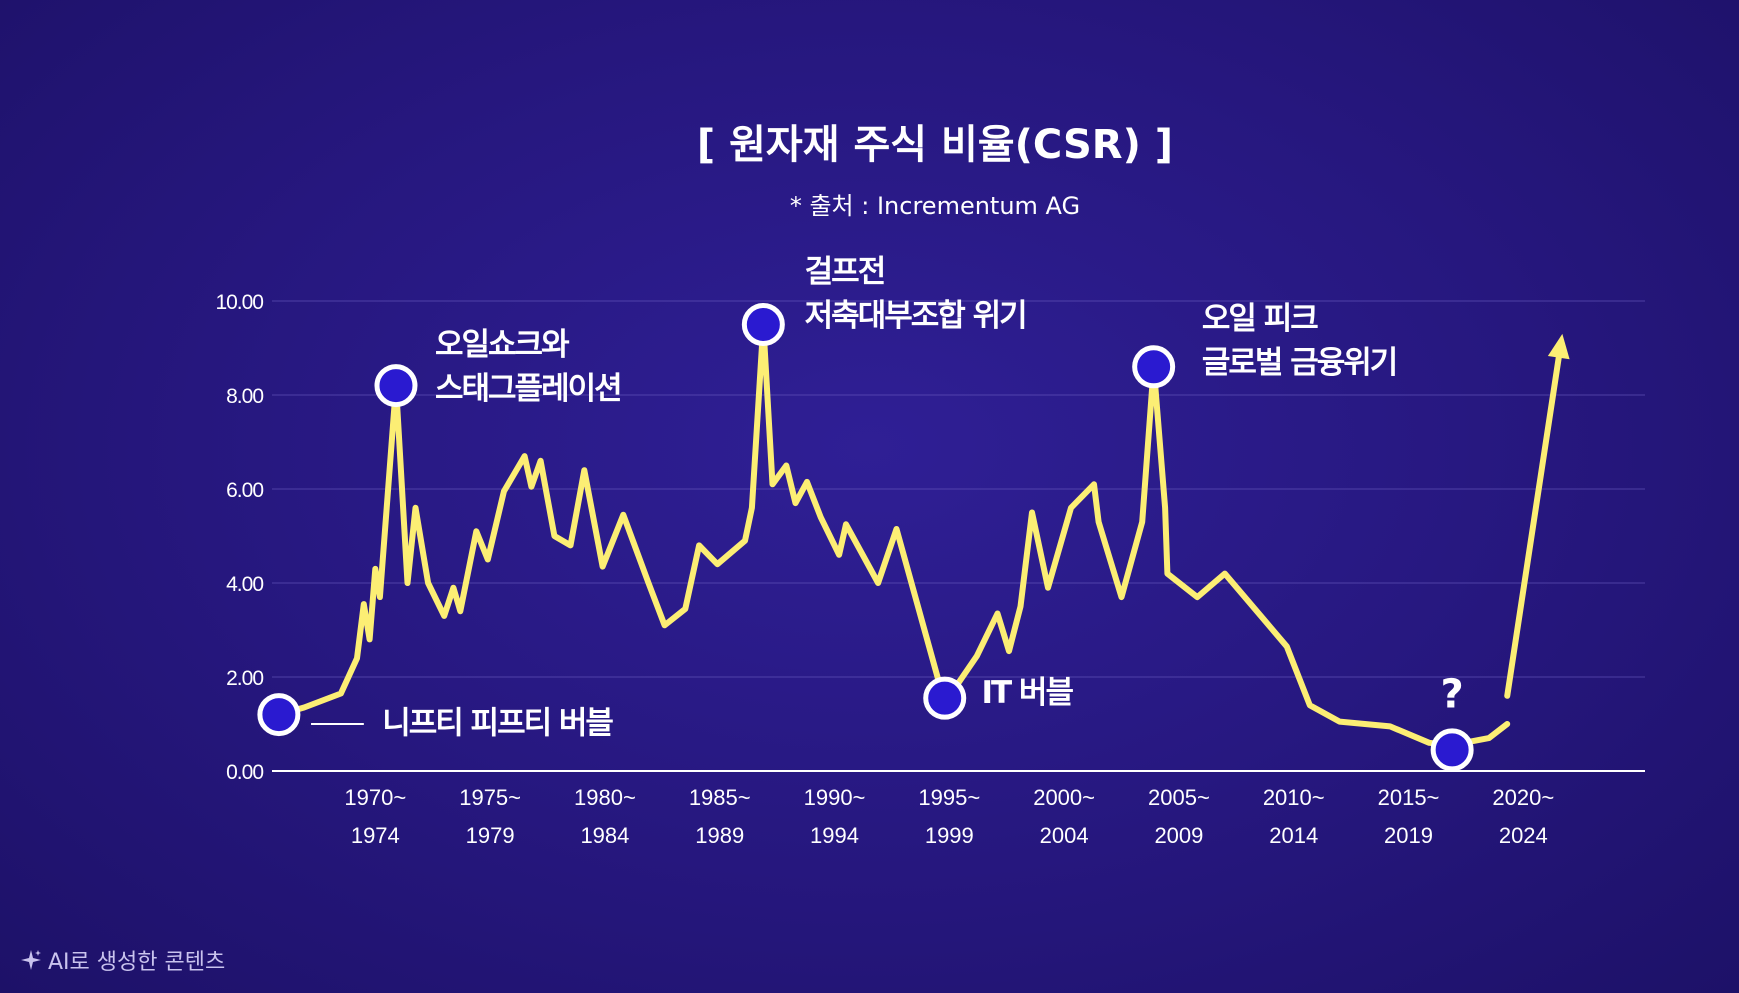 The image size is (1739, 993). What do you see at coordinates (244, 772) in the screenshot?
I see `y-tick-label: 0.00` at bounding box center [244, 772].